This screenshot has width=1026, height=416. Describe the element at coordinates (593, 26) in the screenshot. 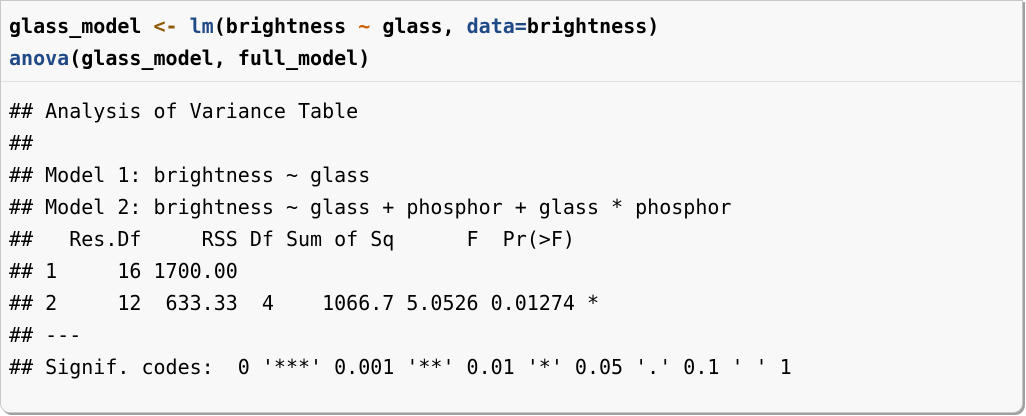

I see `argument-value: brightness)` at that location.